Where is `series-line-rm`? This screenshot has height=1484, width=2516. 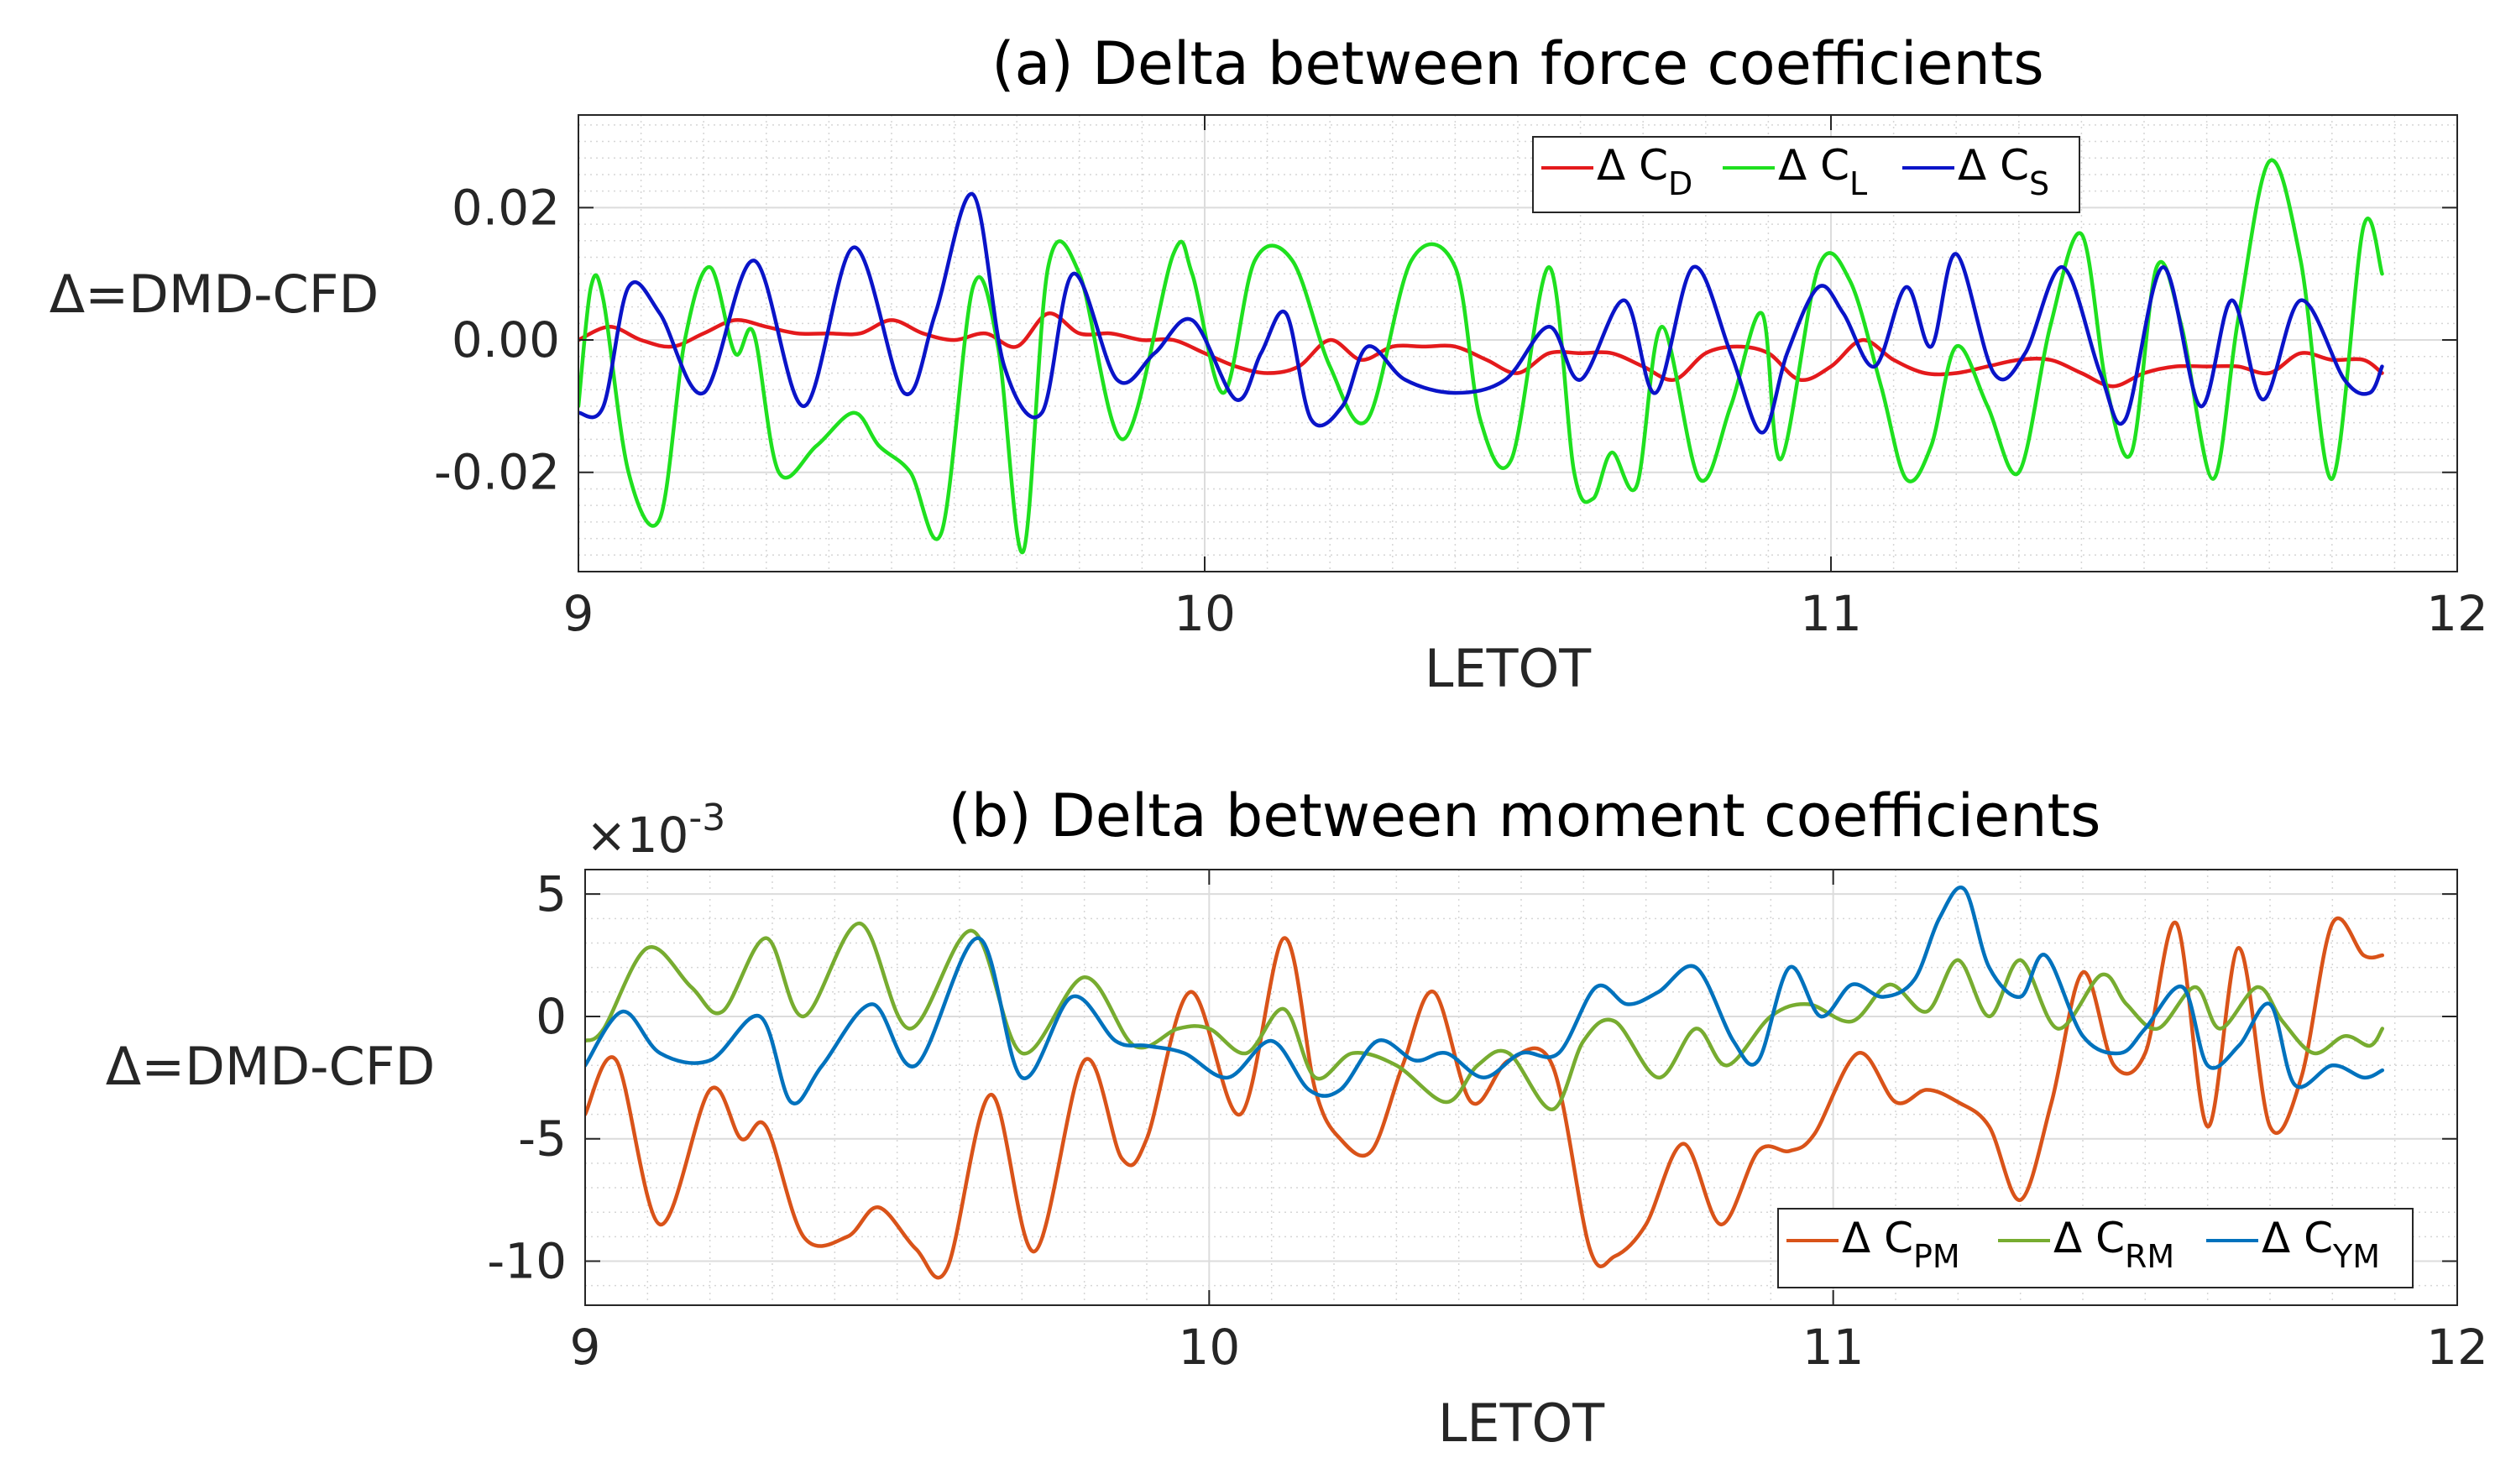
series-line-rm is located at coordinates (1485, 1016).